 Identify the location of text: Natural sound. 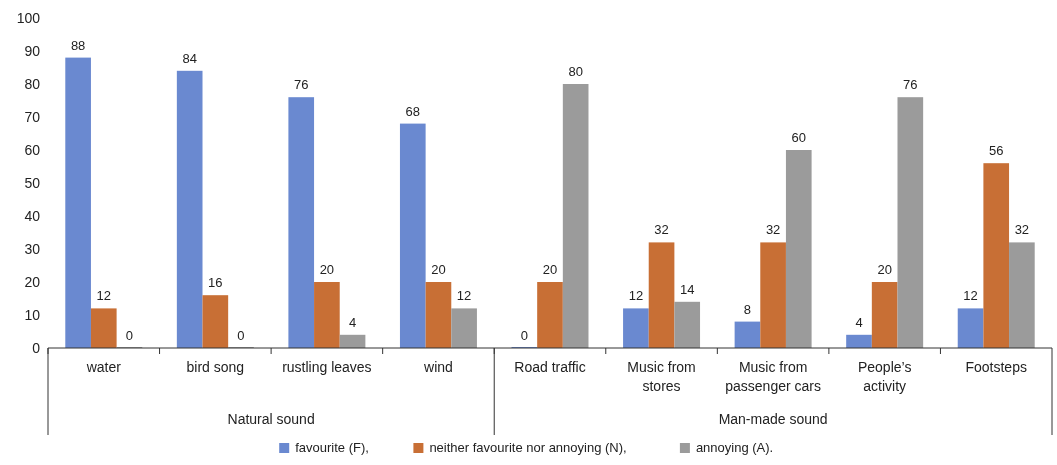
(271, 419).